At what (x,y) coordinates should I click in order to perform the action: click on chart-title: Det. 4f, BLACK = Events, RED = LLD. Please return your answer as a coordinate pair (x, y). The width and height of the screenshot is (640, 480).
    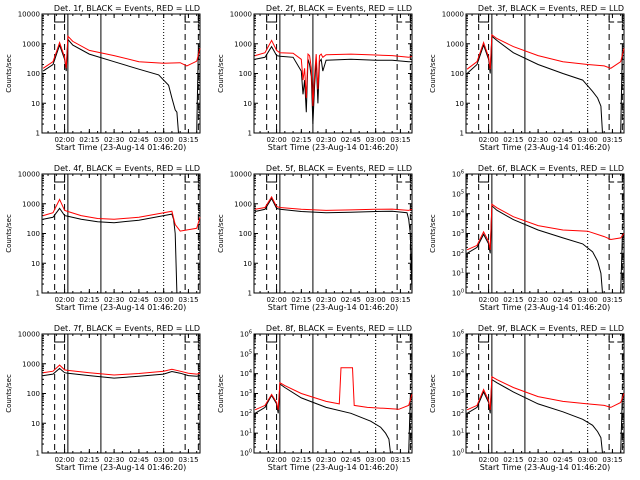
    Looking at the image, I should click on (127, 168).